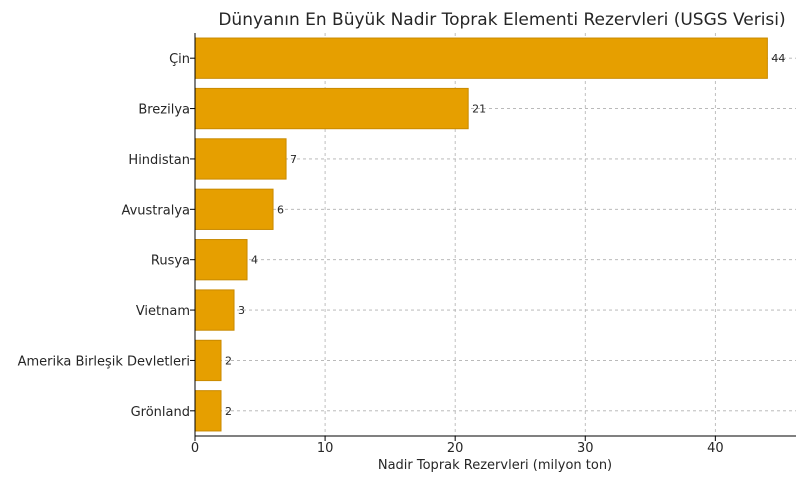  What do you see at coordinates (495, 465) in the screenshot?
I see `x-axis-label: Nadir Toprak Rezervleri (milyon ton)` at bounding box center [495, 465].